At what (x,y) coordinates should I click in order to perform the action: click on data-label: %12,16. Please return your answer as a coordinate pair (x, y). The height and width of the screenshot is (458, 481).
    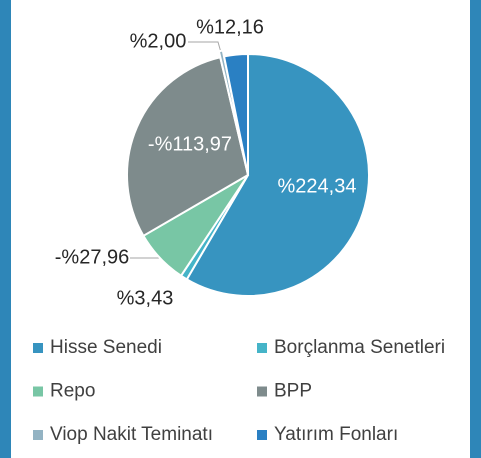
    Looking at the image, I should click on (230, 27).